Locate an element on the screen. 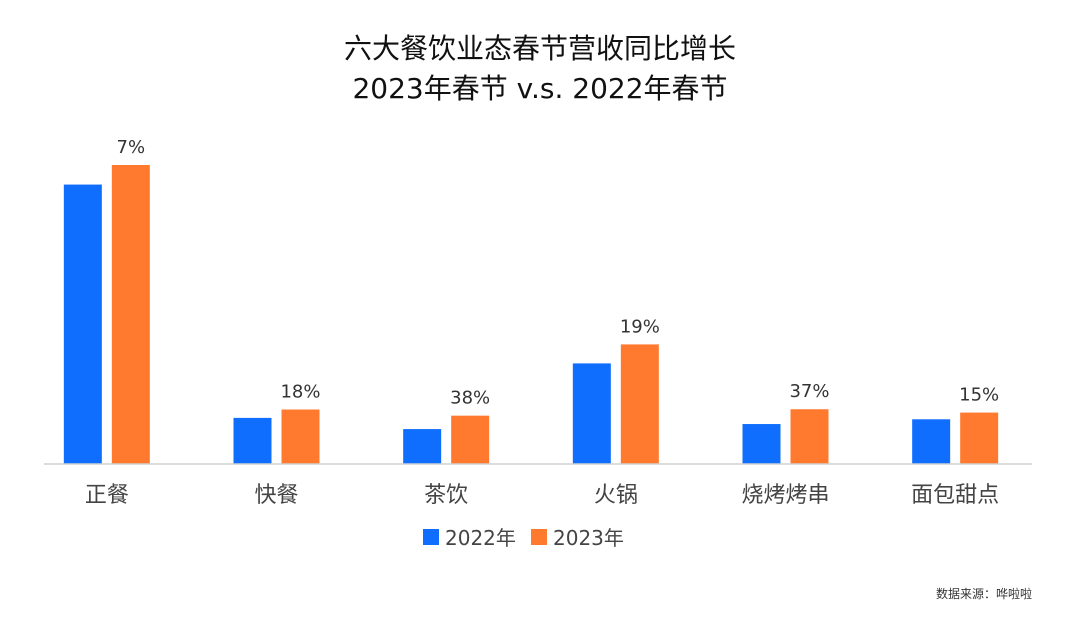 The height and width of the screenshot is (618, 1080). legend: 2022年 2023年 is located at coordinates (523, 538).